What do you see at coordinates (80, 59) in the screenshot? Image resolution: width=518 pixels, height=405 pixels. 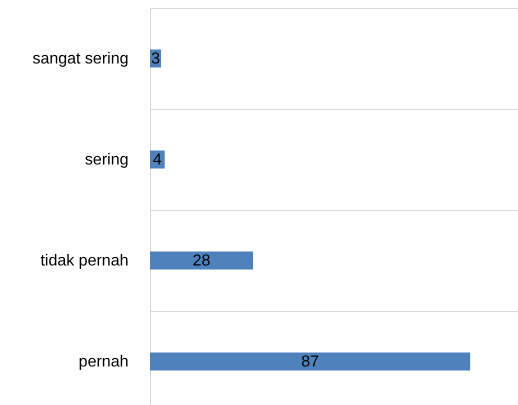 I see `y-tick-label: sangat sering` at bounding box center [80, 59].